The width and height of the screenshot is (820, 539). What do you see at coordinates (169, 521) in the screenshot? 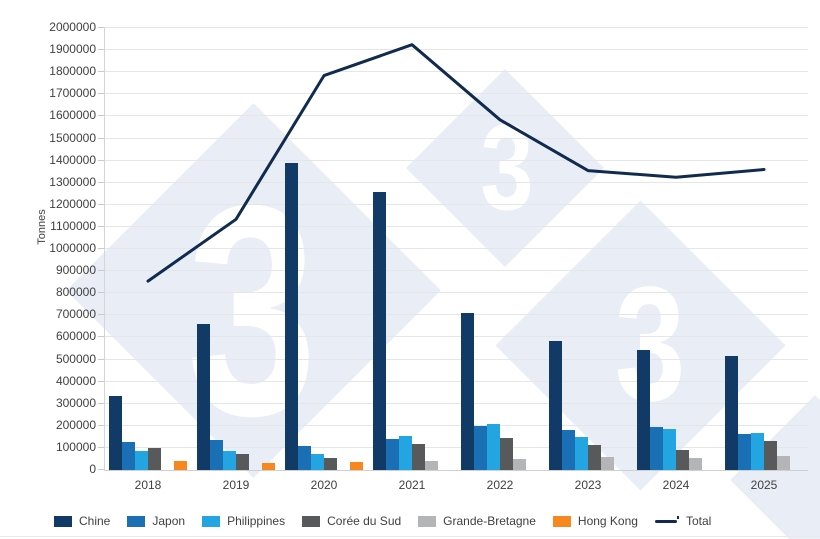
I see `legend-label: Japon` at bounding box center [169, 521].